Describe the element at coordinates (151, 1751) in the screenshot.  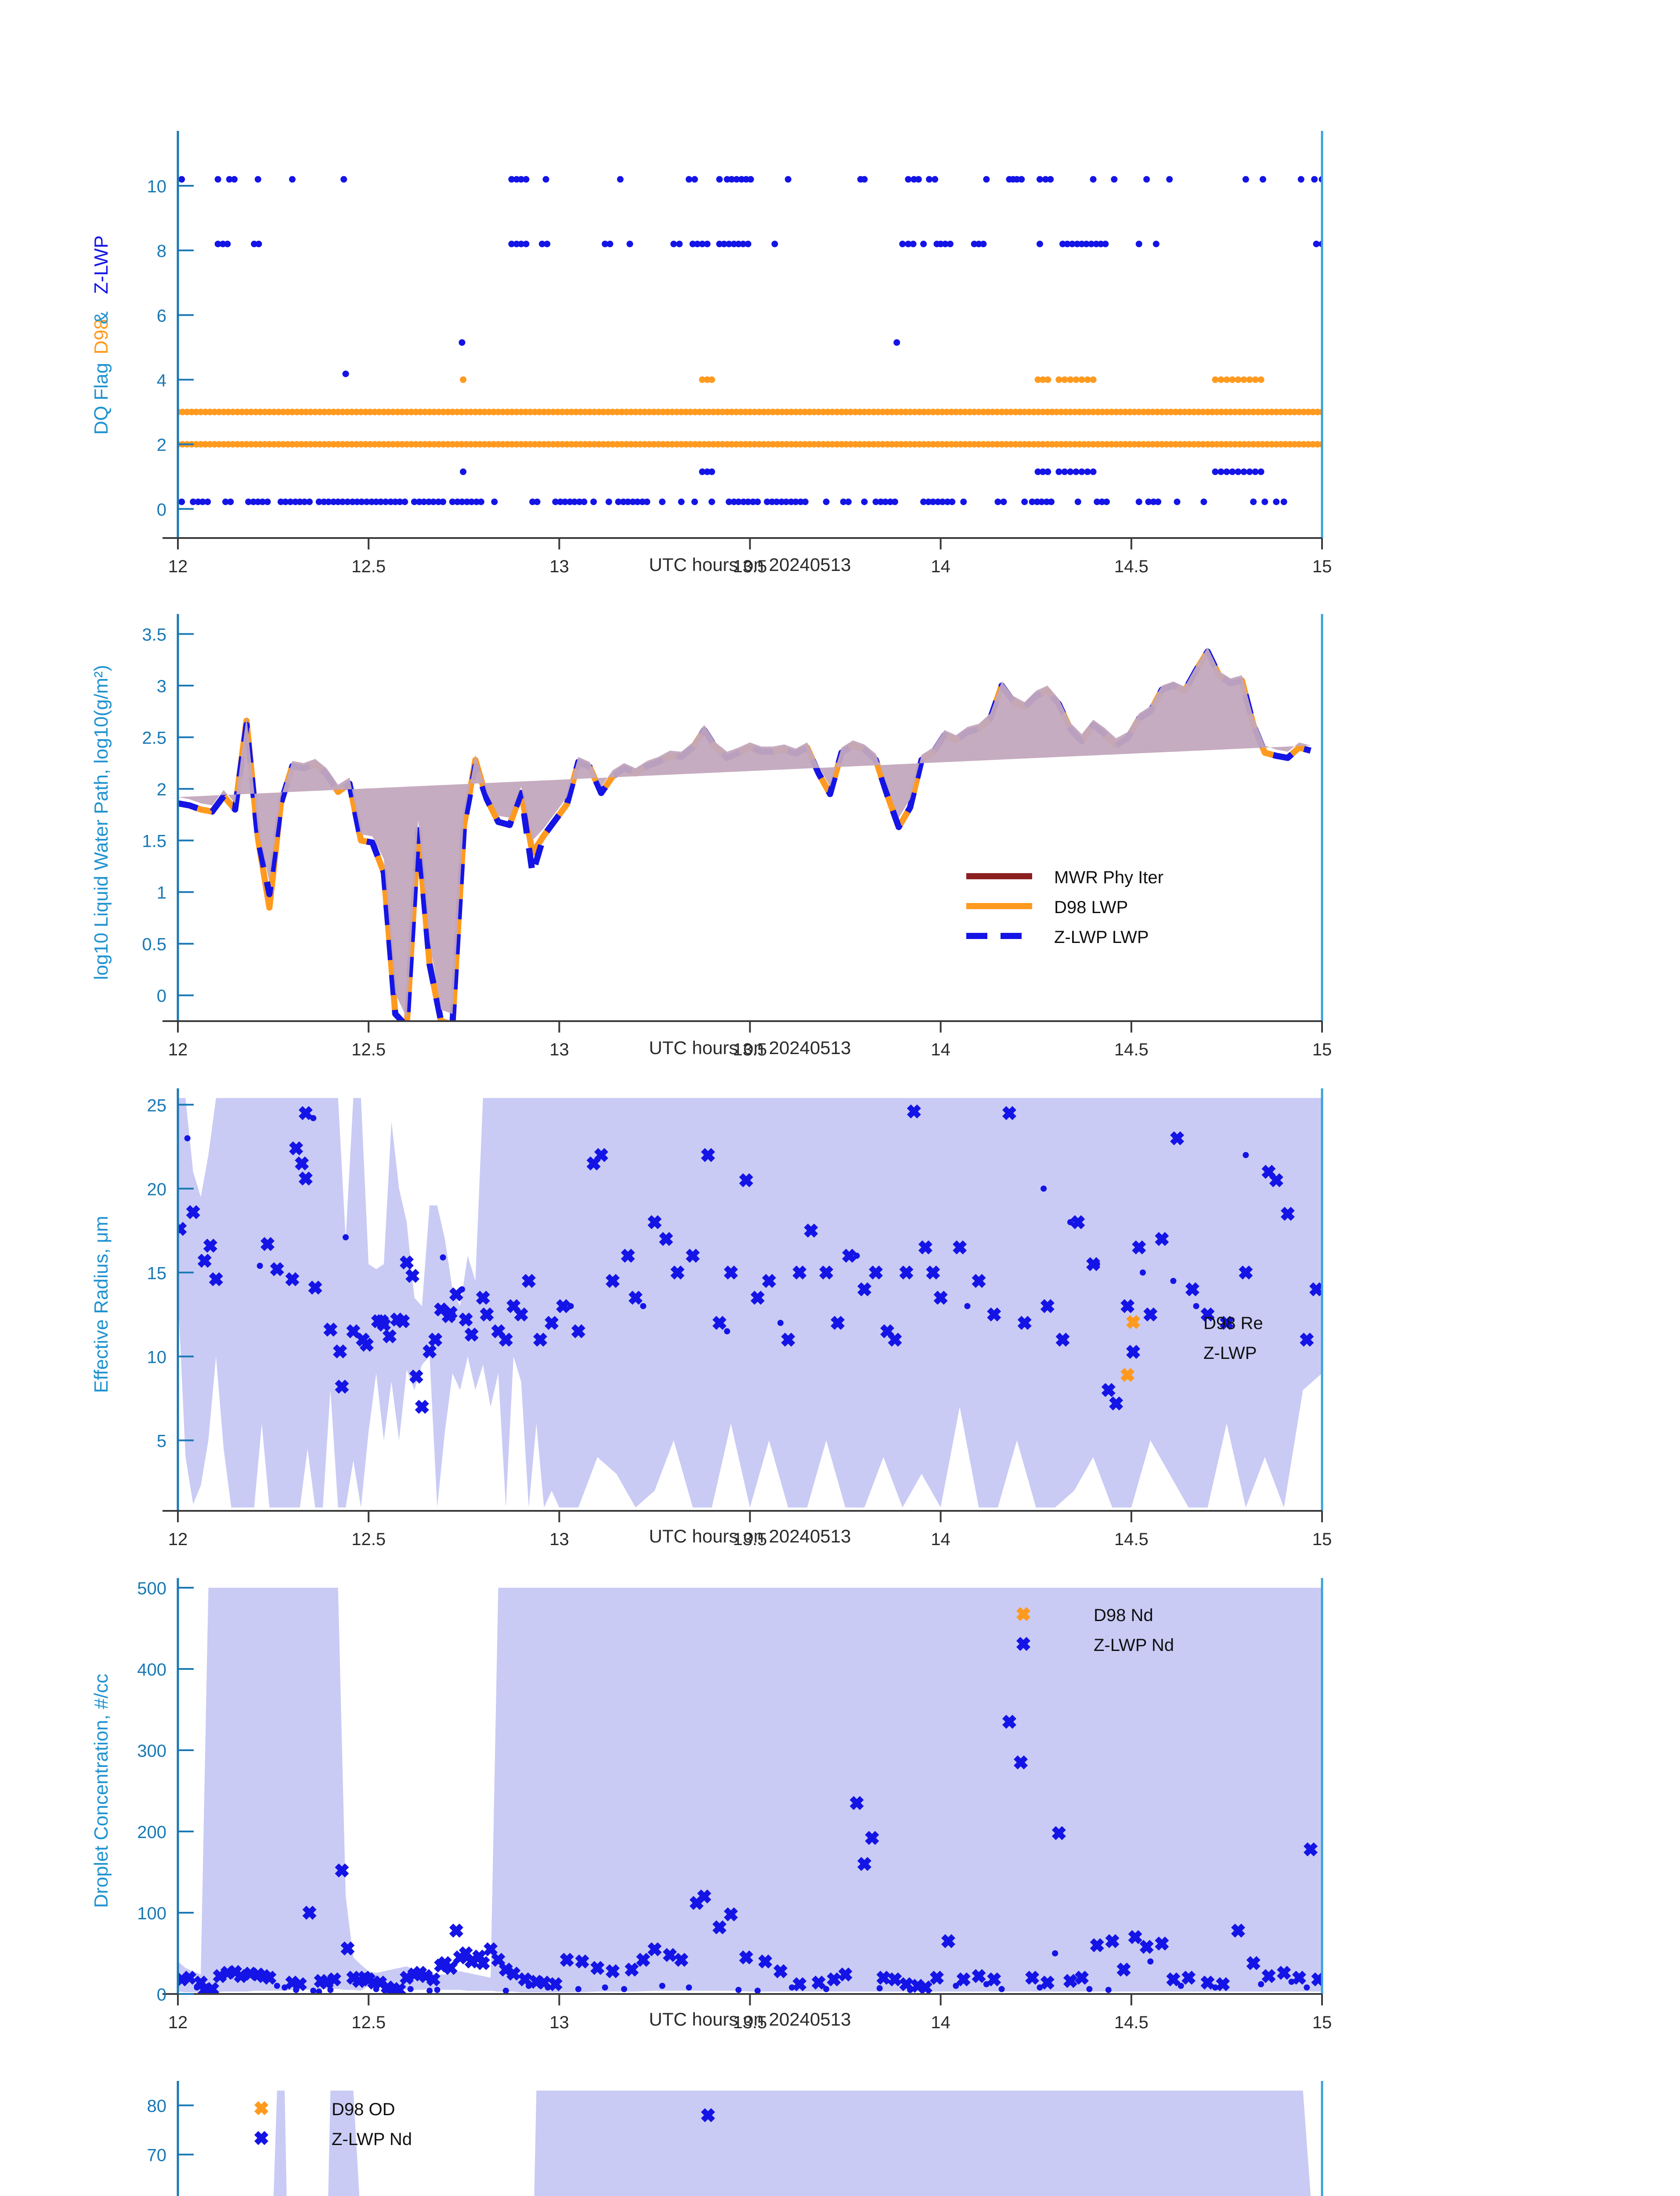
I see `y-tick-label: 300` at that location.